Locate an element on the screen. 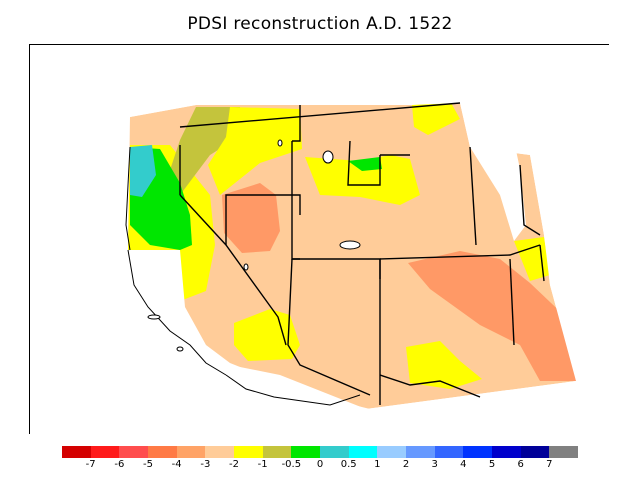 The image size is (640, 480). region-near-normal-north is located at coordinates (255, 151).